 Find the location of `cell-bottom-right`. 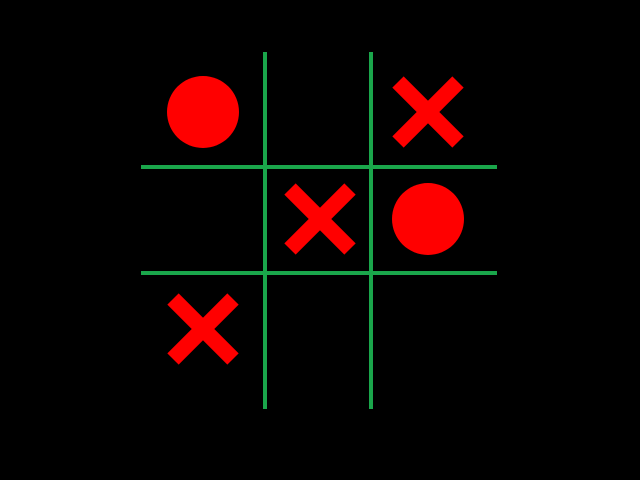

cell-bottom-right is located at coordinates (434, 341).